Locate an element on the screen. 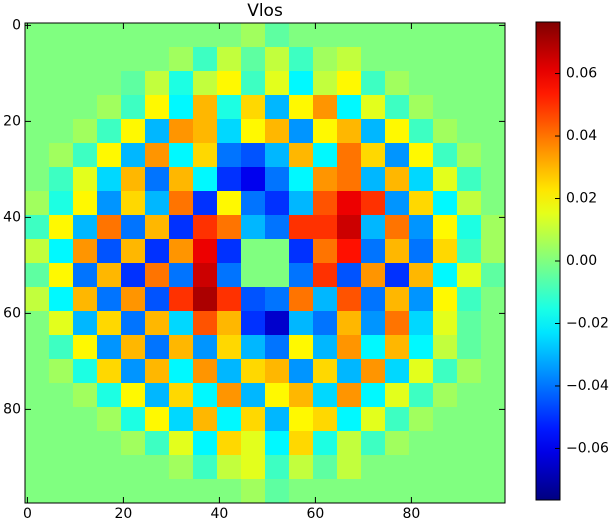 The image size is (614, 519). colorbar-tick-label: 0.06 is located at coordinates (581, 74).